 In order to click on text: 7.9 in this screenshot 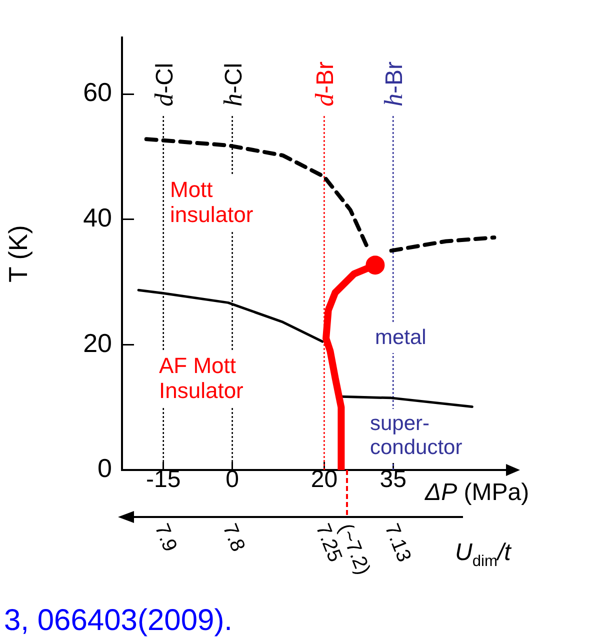, I will do `click(165, 537)`.